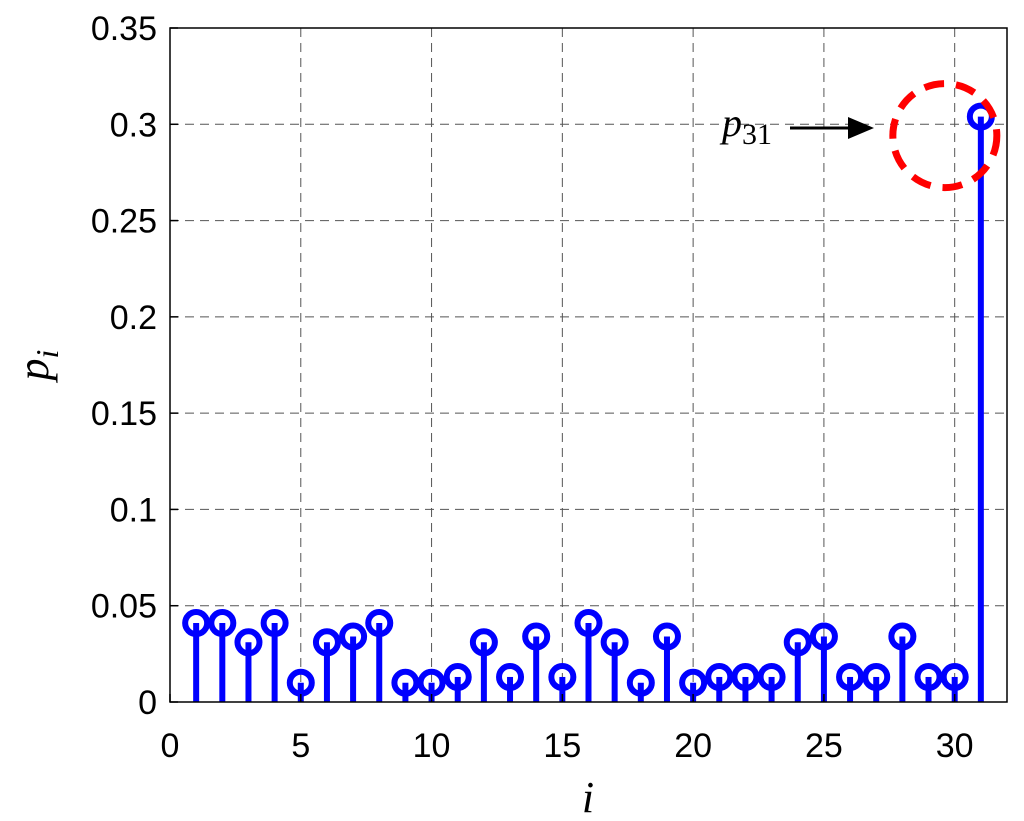 Image resolution: width=1024 pixels, height=821 pixels. I want to click on y-axis-label: pi, so click(37, 367).